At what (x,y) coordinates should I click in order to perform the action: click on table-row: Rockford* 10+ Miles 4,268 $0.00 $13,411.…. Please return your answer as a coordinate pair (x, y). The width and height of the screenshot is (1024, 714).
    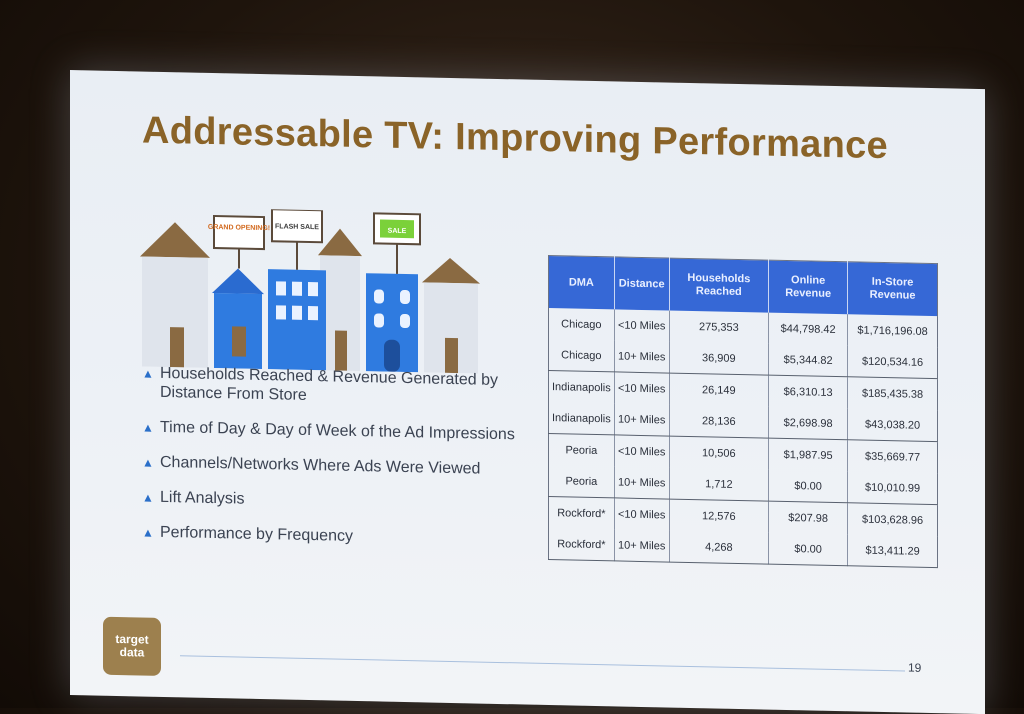
    Looking at the image, I should click on (743, 548).